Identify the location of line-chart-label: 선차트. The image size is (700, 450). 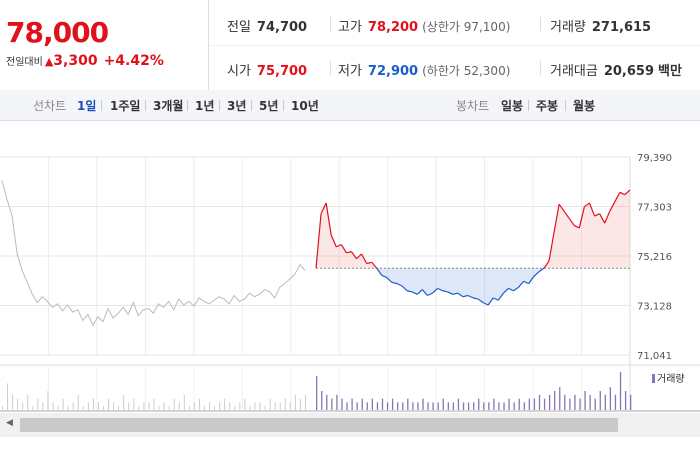
(50, 106).